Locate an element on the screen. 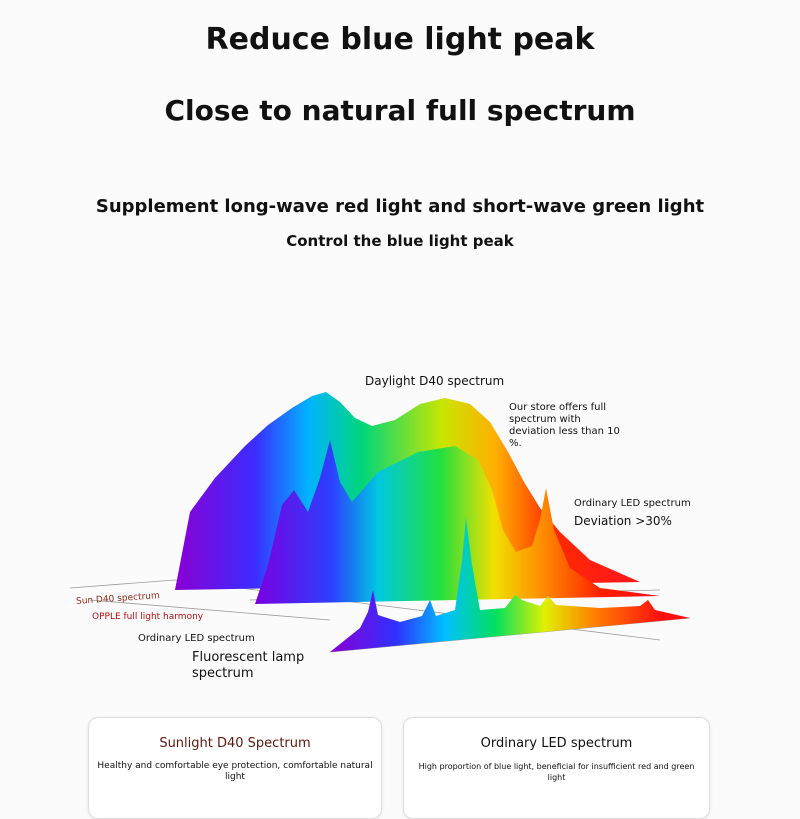  intro-line: Control the blue light peak is located at coordinates (400, 241).